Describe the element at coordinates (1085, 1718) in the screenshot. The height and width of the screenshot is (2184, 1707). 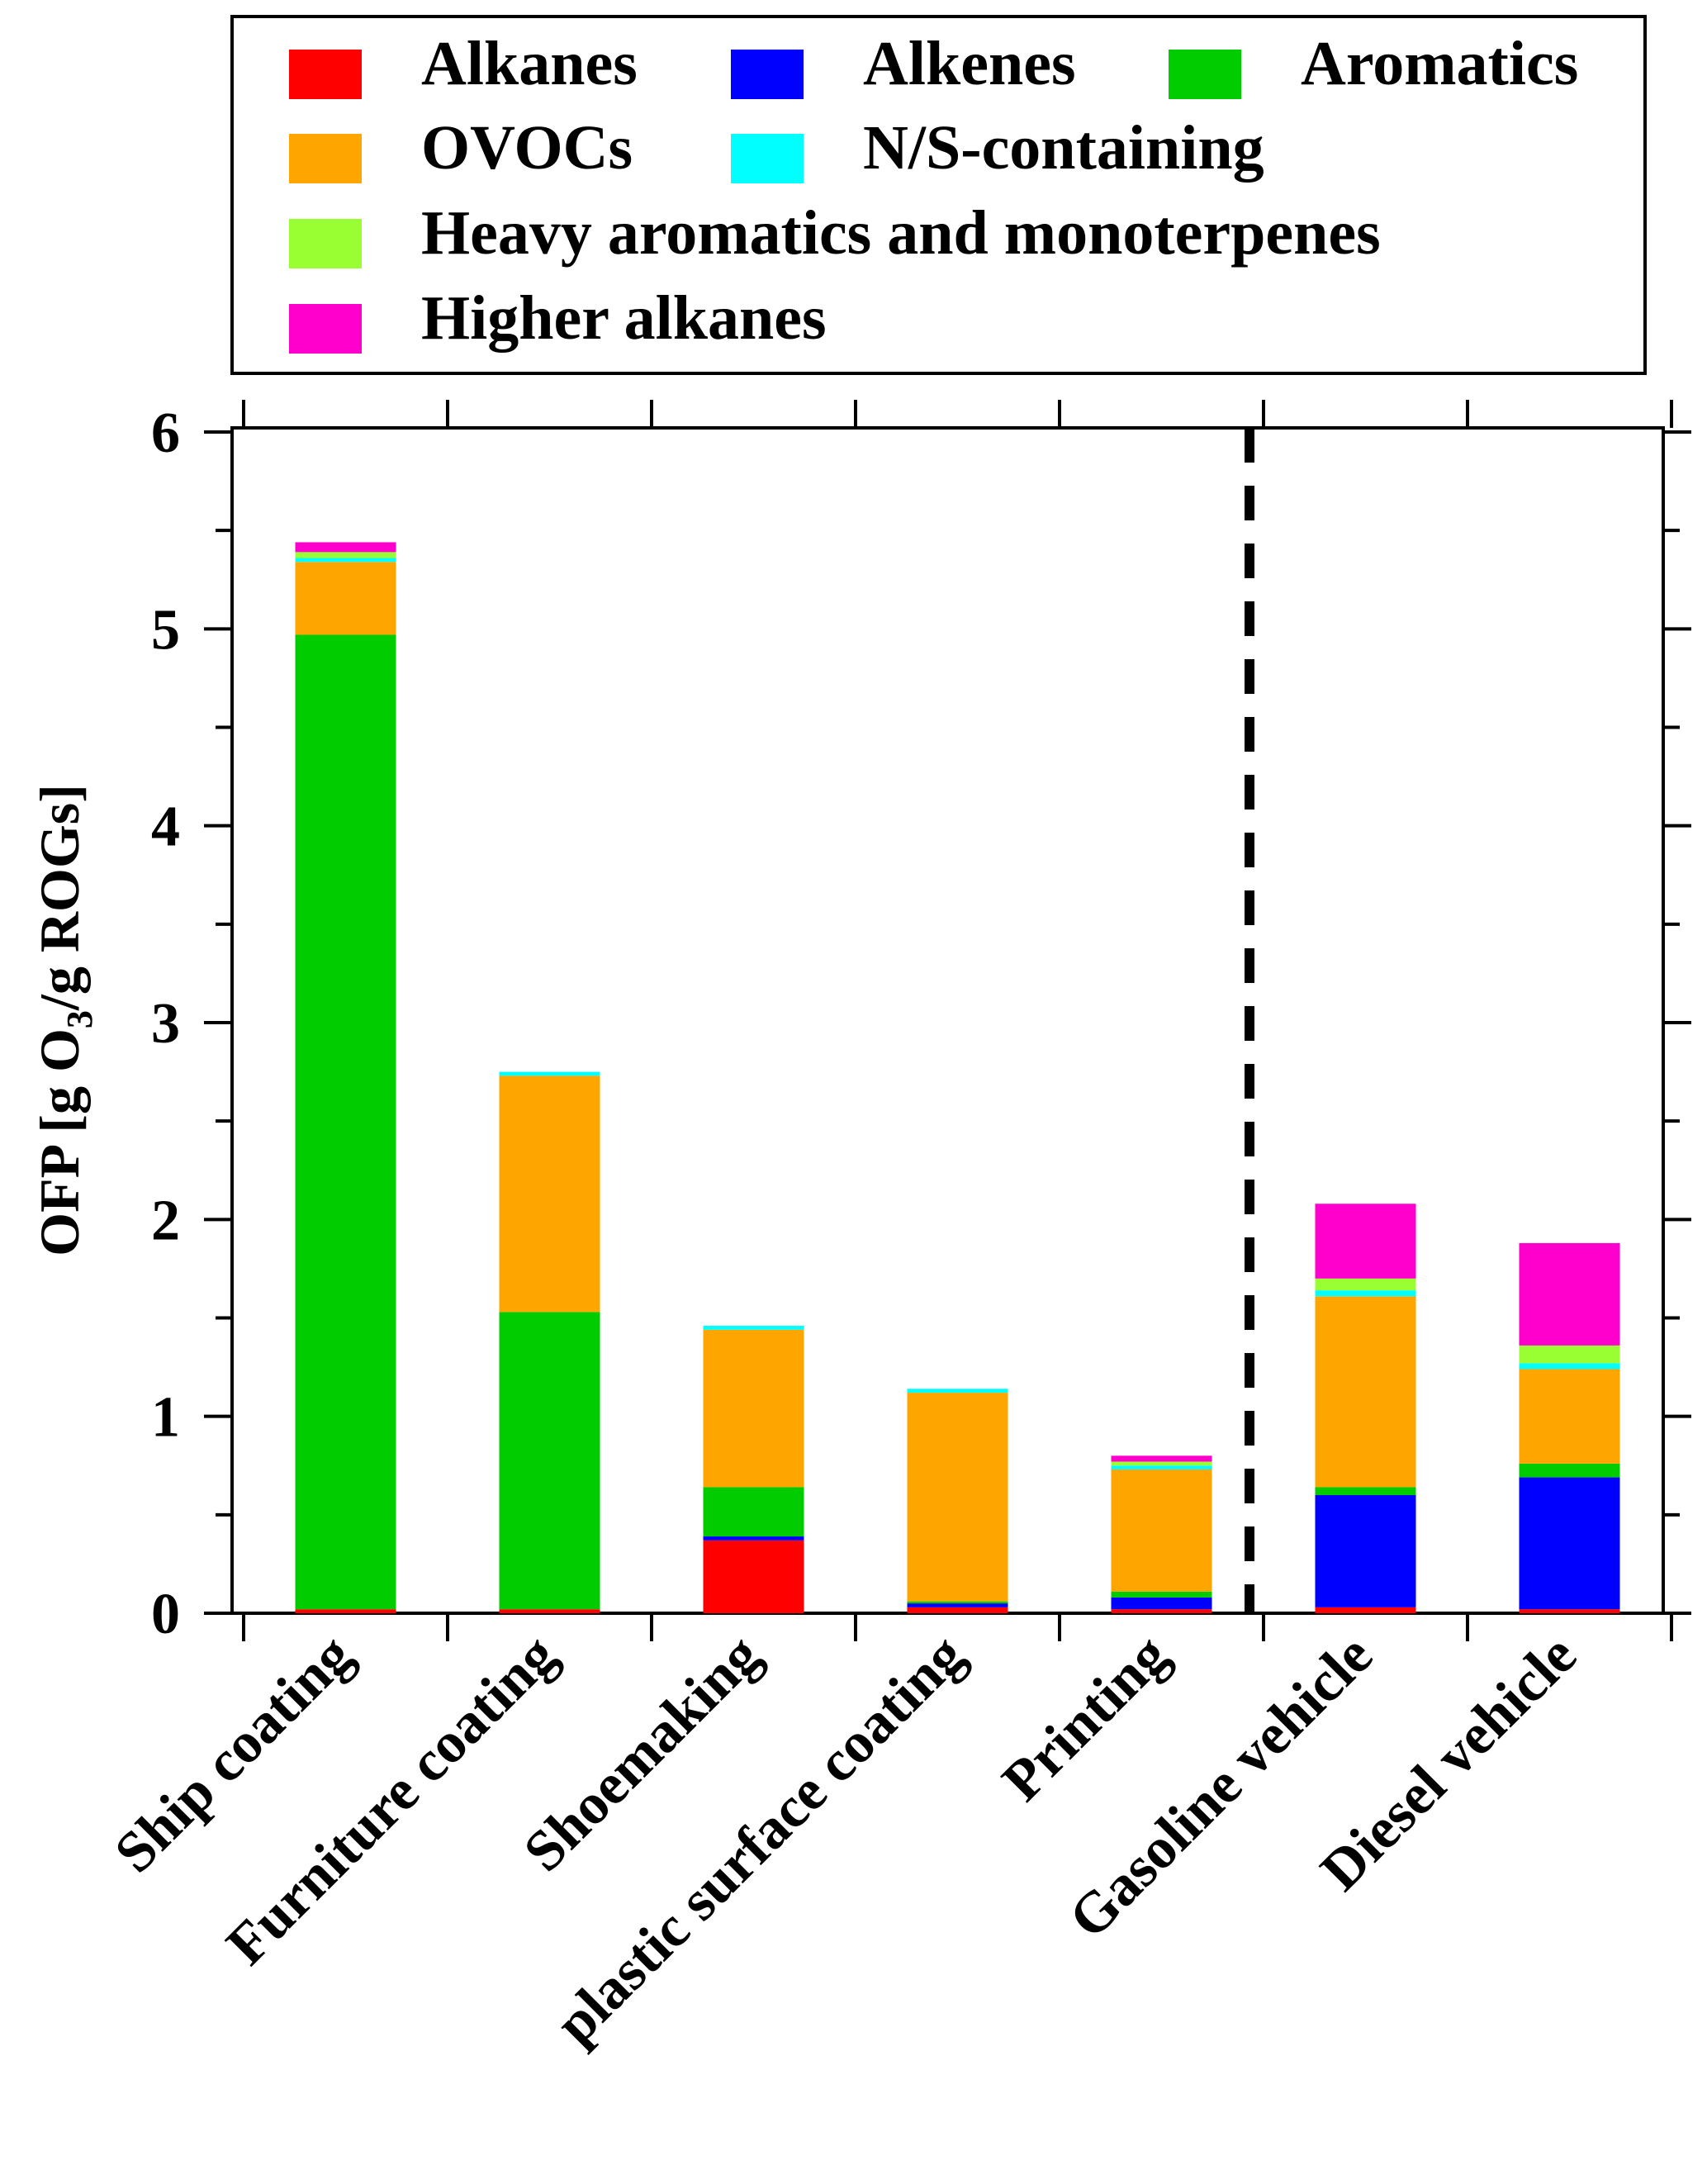
I see `x-tick-label: Printing` at that location.